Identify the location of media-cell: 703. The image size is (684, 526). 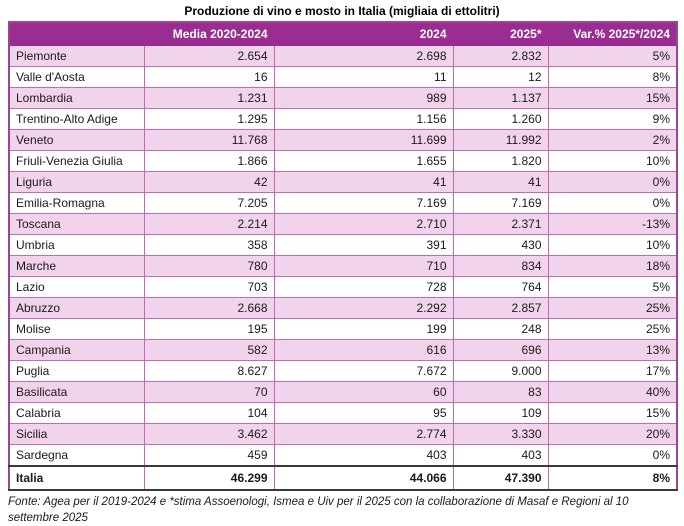
(209, 287).